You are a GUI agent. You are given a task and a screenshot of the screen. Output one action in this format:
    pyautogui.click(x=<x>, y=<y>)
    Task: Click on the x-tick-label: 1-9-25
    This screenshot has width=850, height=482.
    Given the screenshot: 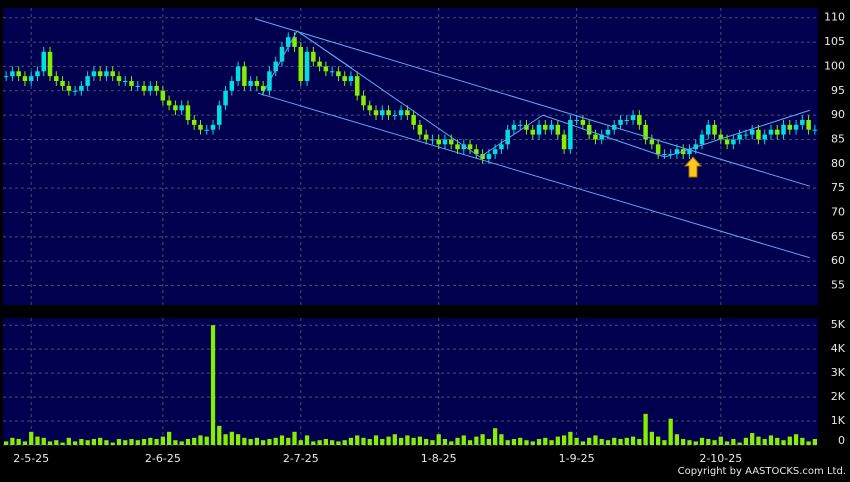 What is the action you would take?
    pyautogui.click(x=577, y=458)
    